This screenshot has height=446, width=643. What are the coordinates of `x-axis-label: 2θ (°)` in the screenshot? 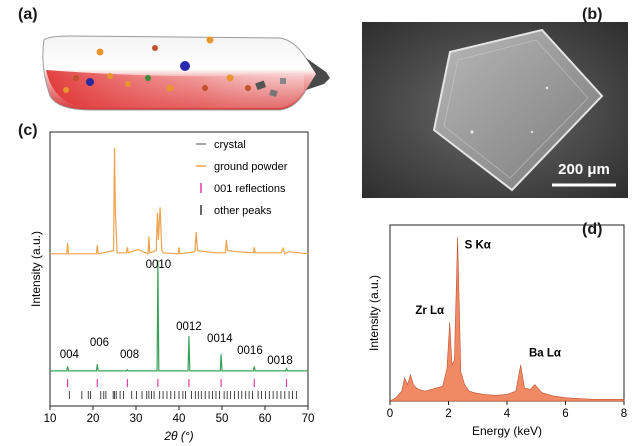 It's located at (178, 436).